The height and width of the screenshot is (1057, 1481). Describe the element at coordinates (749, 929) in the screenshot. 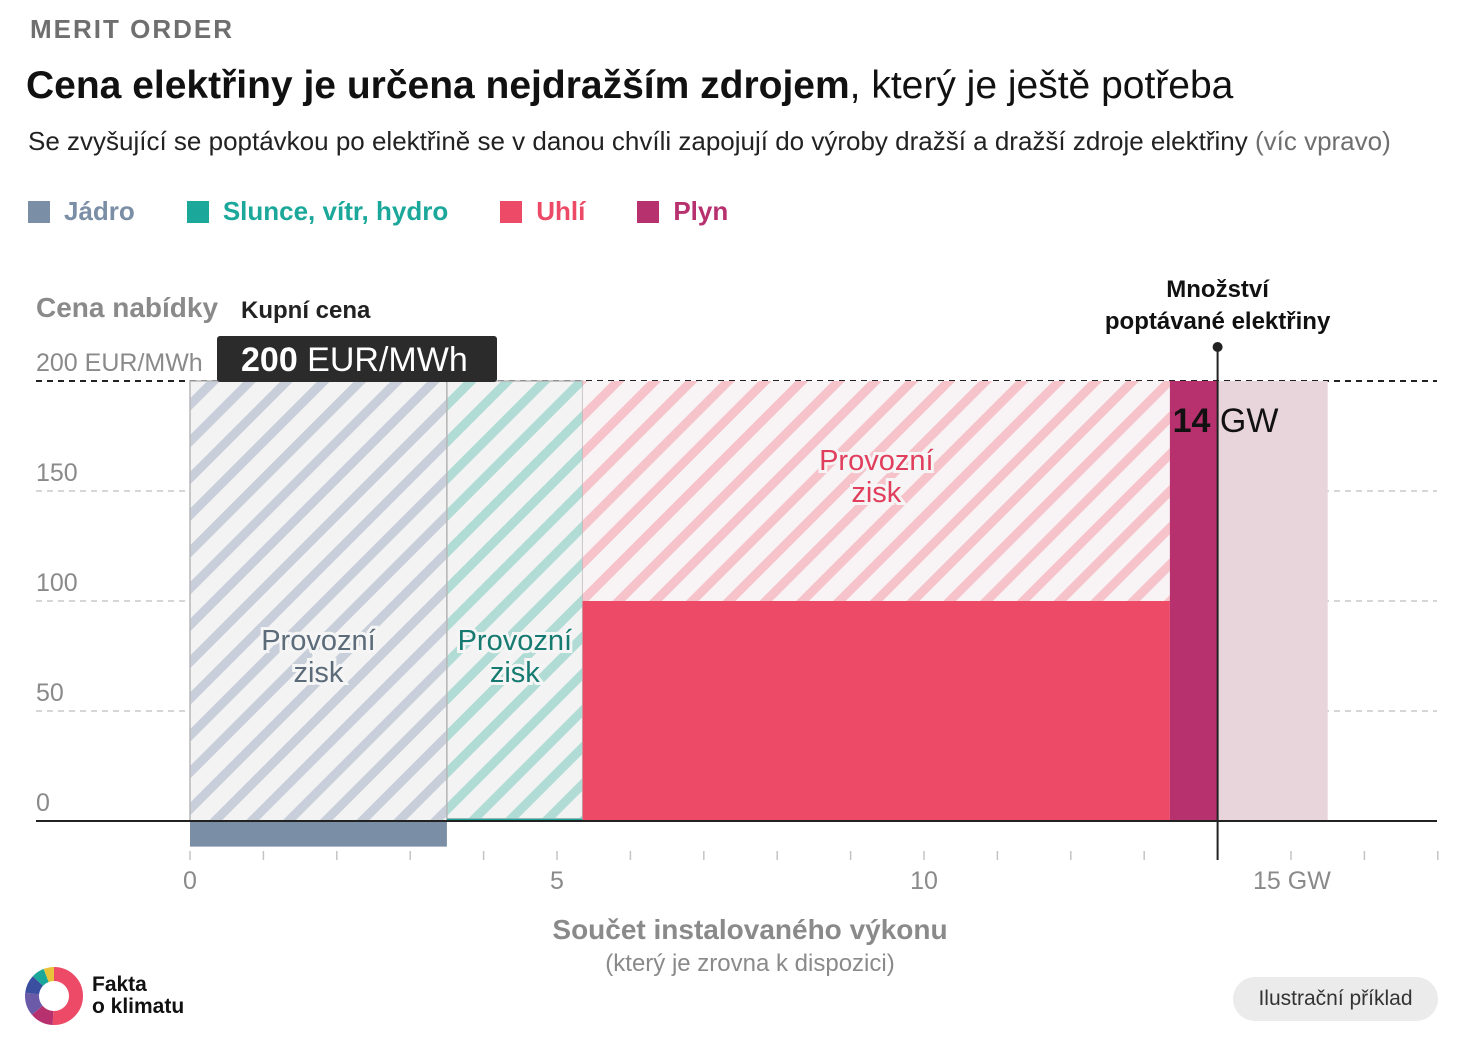

I see `x-axis-label: Součet instalovaného výkonu` at that location.